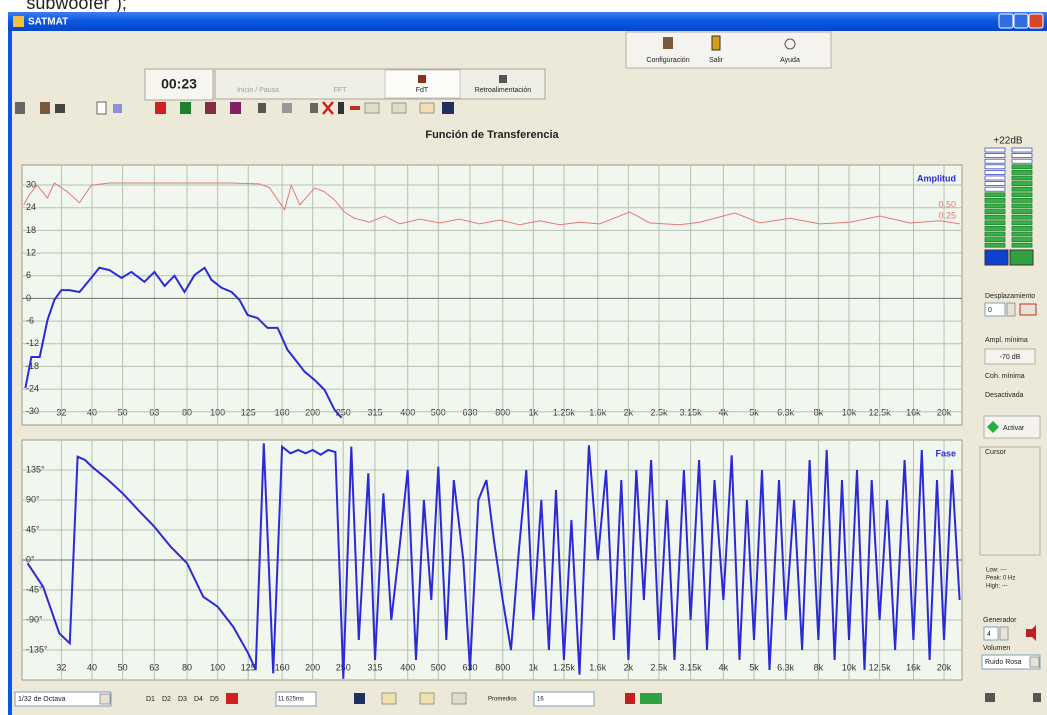 The width and height of the screenshot is (1047, 715). Describe the element at coordinates (534, 667) in the screenshot. I see `x-tick-label: 1k` at that location.